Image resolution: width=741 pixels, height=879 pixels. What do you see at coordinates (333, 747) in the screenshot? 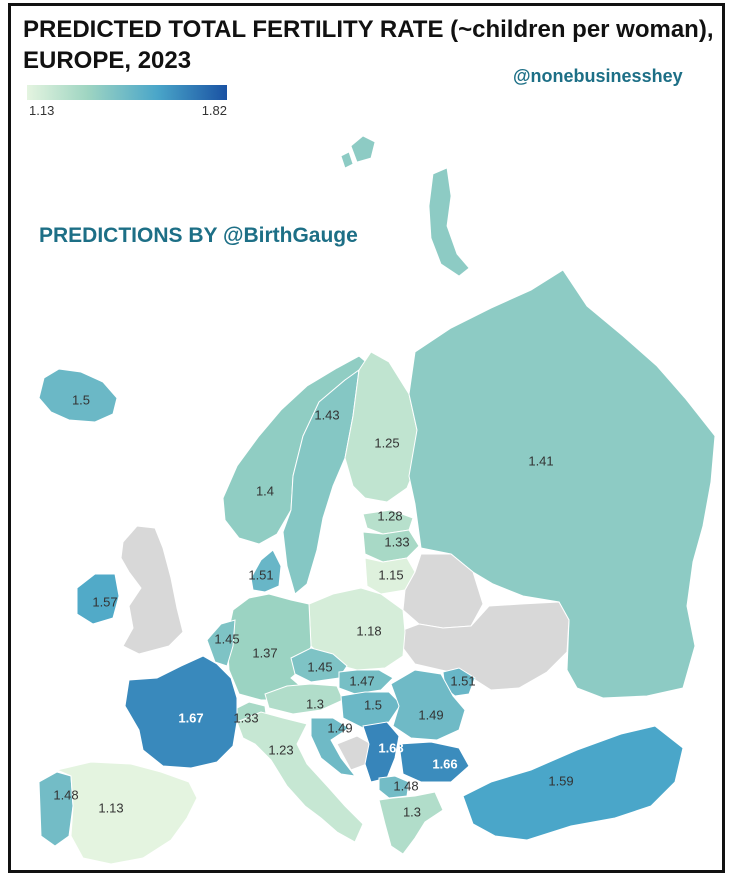
I see `region-croatia` at bounding box center [333, 747].